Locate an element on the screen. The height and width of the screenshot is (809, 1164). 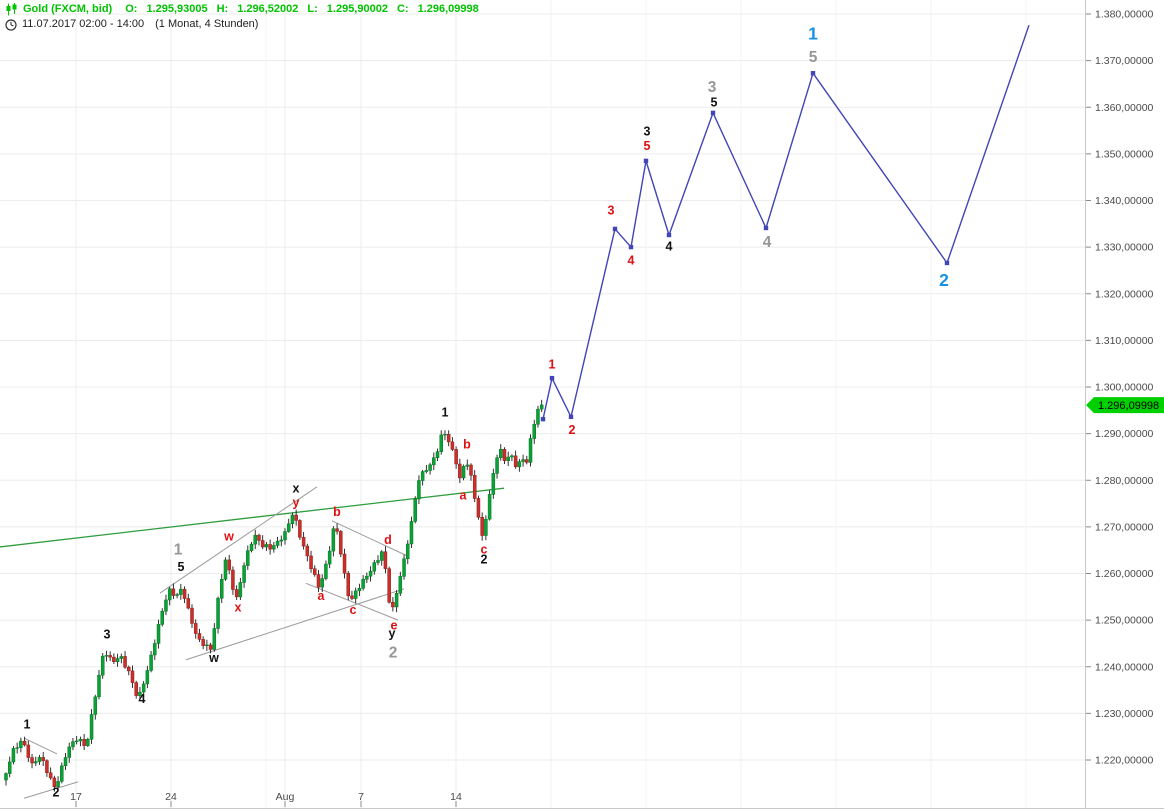
wave-label-red-w: w is located at coordinates (228, 536).